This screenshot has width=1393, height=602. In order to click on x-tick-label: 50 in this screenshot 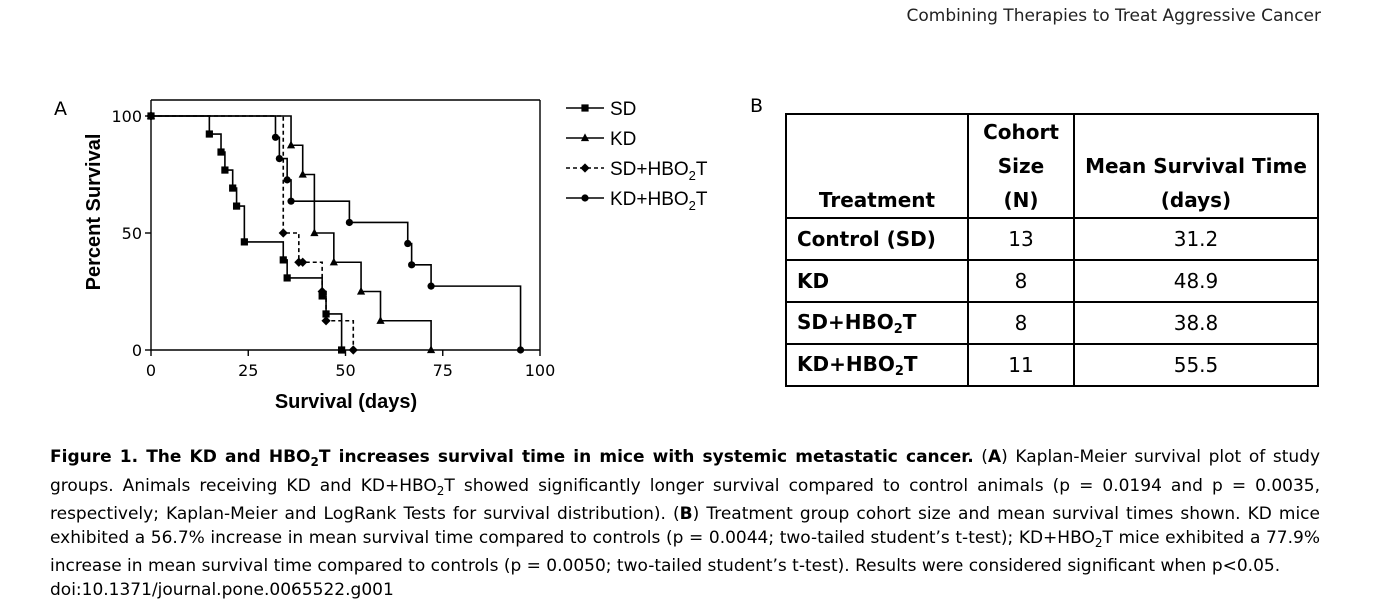, I will do `click(345, 370)`.